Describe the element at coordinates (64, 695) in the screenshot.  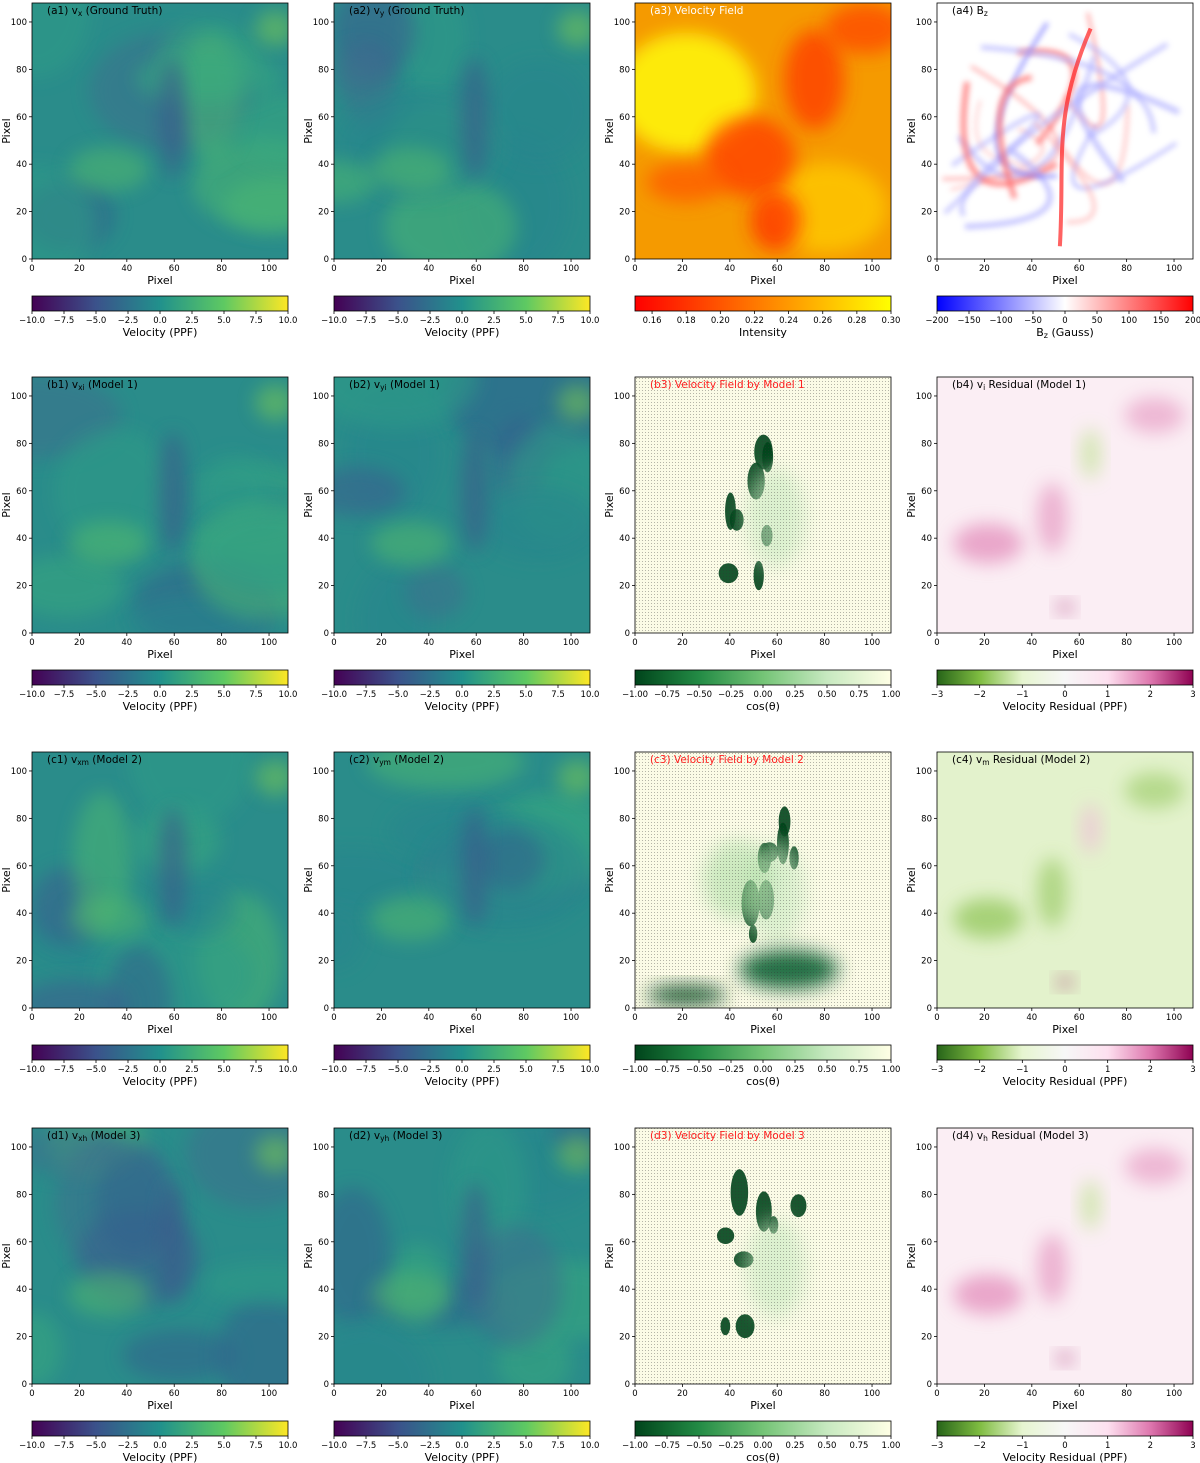
I see `colorbar-tick-label: −7.5` at that location.